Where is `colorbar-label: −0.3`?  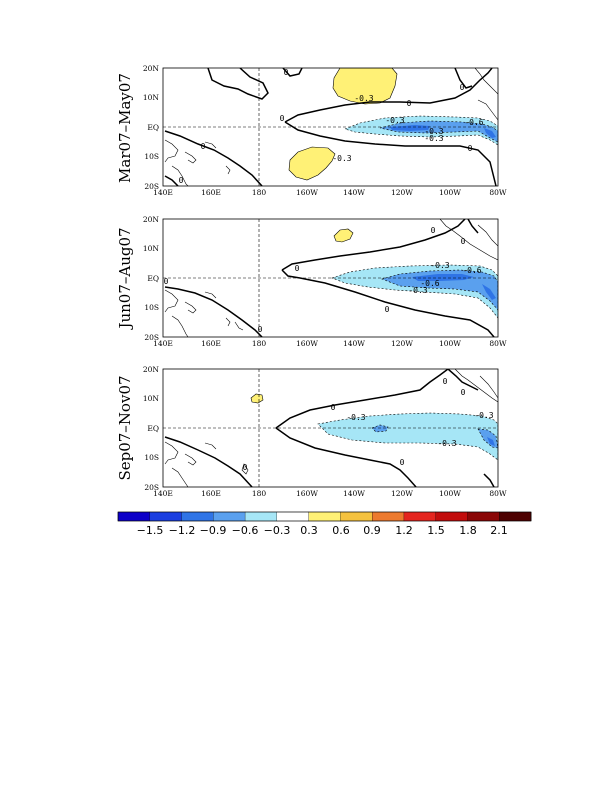 colorbar-label: −0.3 is located at coordinates (277, 530).